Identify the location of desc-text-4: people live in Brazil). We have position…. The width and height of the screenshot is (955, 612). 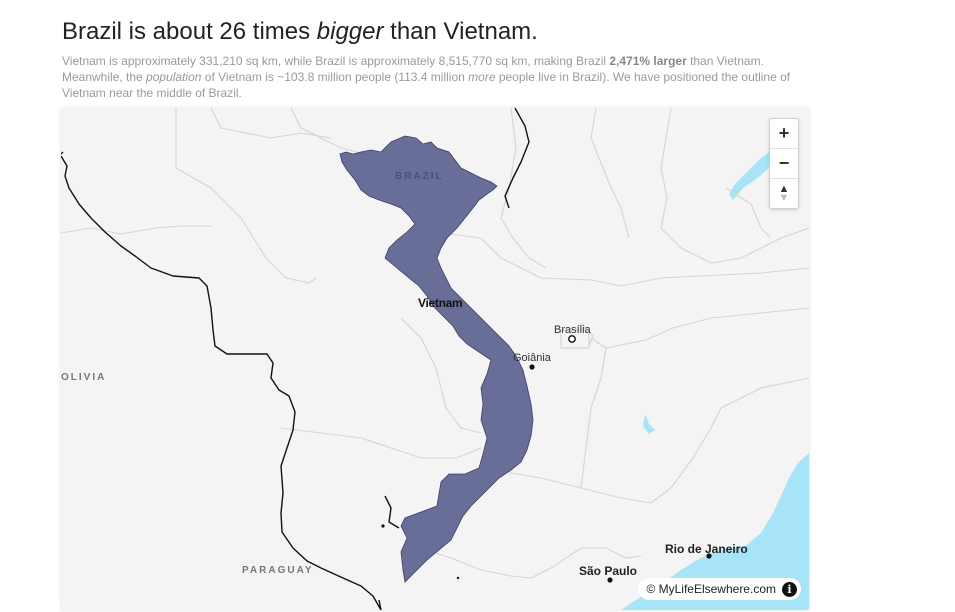
(426, 85).